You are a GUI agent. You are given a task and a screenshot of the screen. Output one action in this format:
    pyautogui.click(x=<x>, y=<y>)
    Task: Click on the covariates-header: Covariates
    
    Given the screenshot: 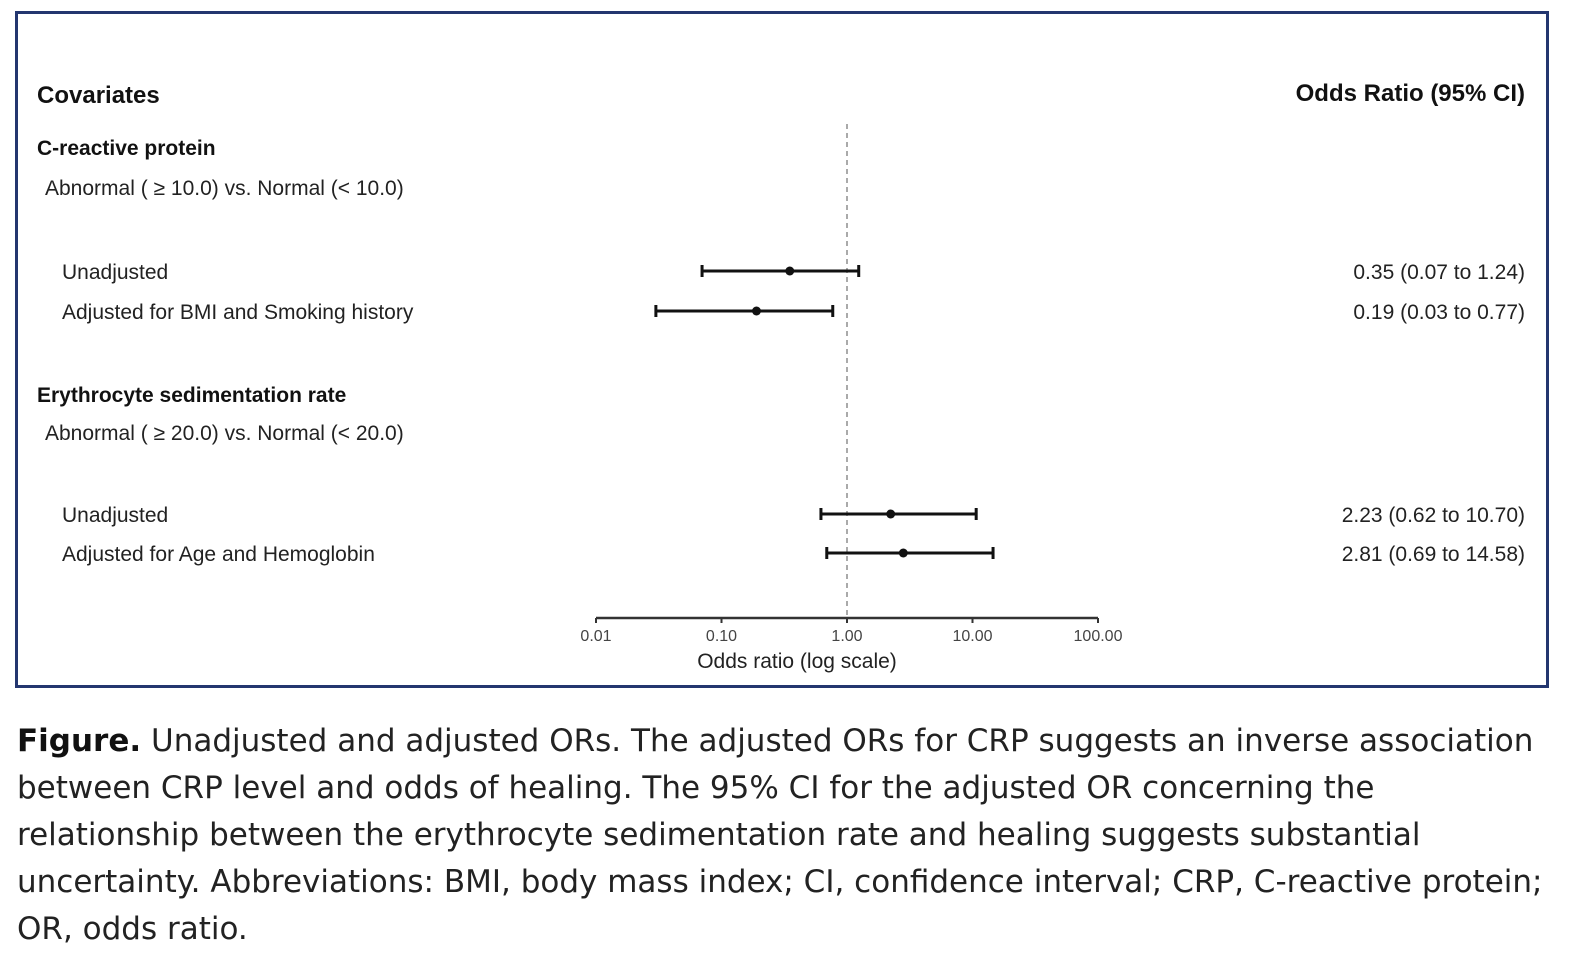 What is the action you would take?
    pyautogui.click(x=98, y=95)
    